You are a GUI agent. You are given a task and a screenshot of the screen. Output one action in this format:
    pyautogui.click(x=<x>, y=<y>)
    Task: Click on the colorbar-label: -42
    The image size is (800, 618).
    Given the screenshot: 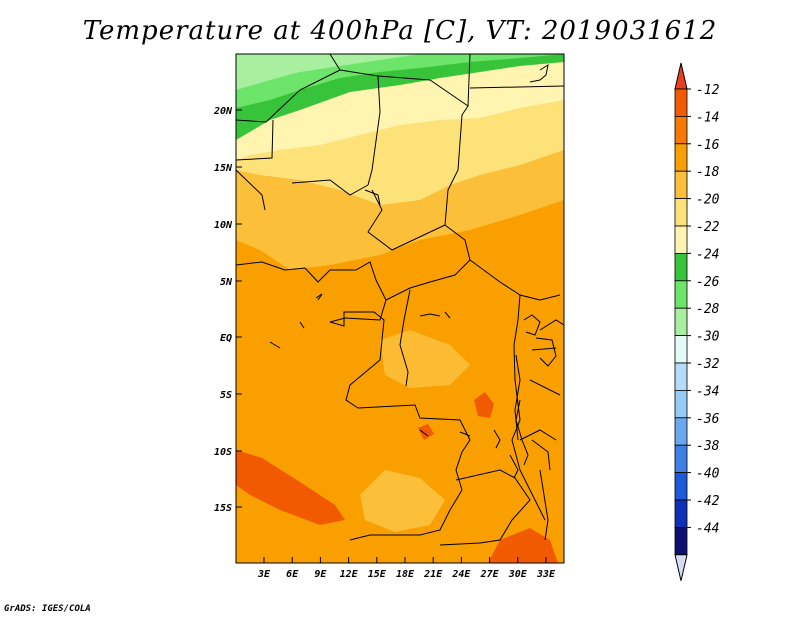 What is the action you would take?
    pyautogui.click(x=708, y=501)
    